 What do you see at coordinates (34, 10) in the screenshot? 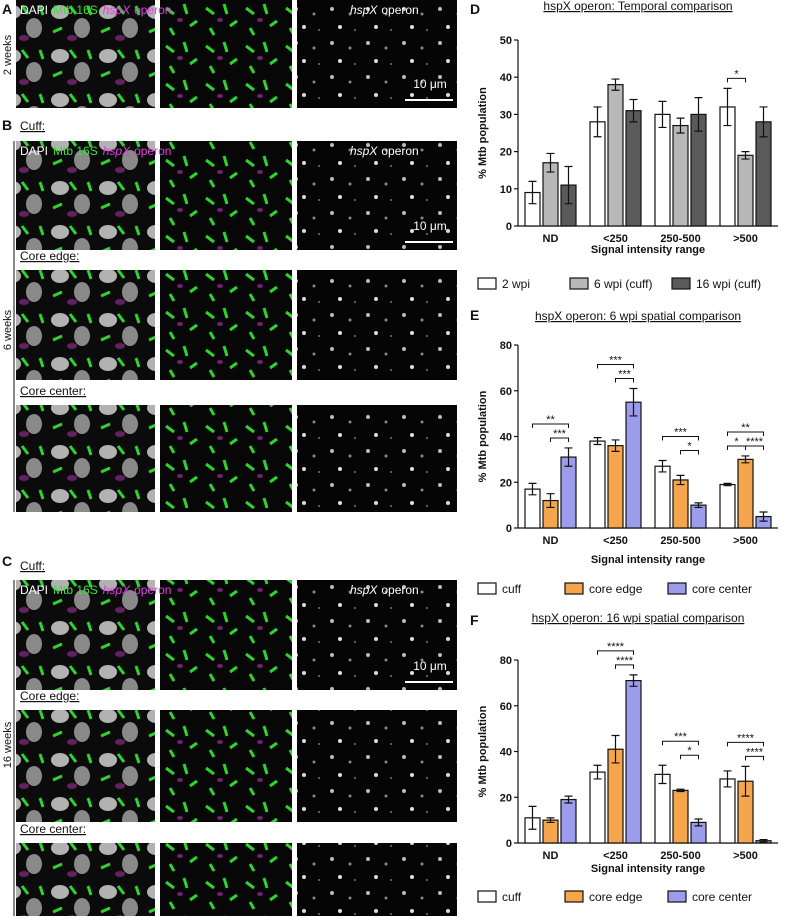
I see `channel-name: DAPI` at bounding box center [34, 10].